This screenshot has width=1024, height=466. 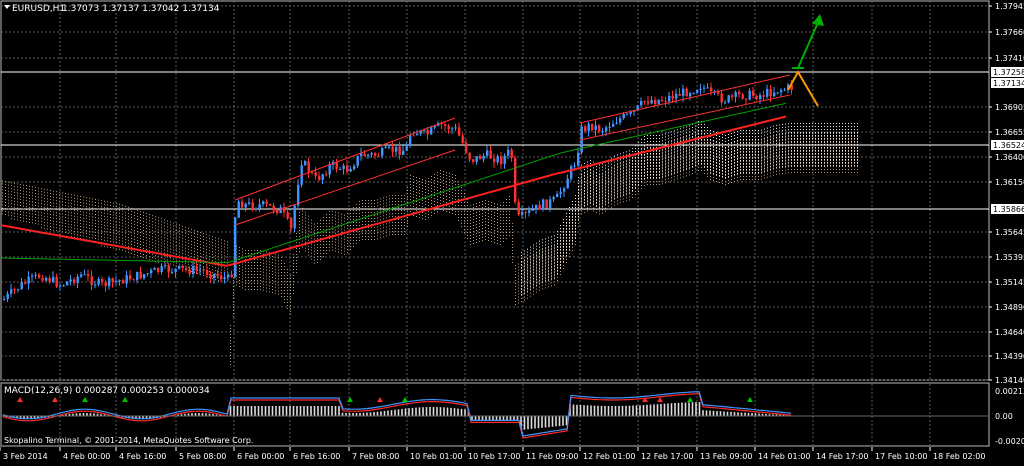 I want to click on price-tag-label: 1.35866, so click(x=1008, y=209).